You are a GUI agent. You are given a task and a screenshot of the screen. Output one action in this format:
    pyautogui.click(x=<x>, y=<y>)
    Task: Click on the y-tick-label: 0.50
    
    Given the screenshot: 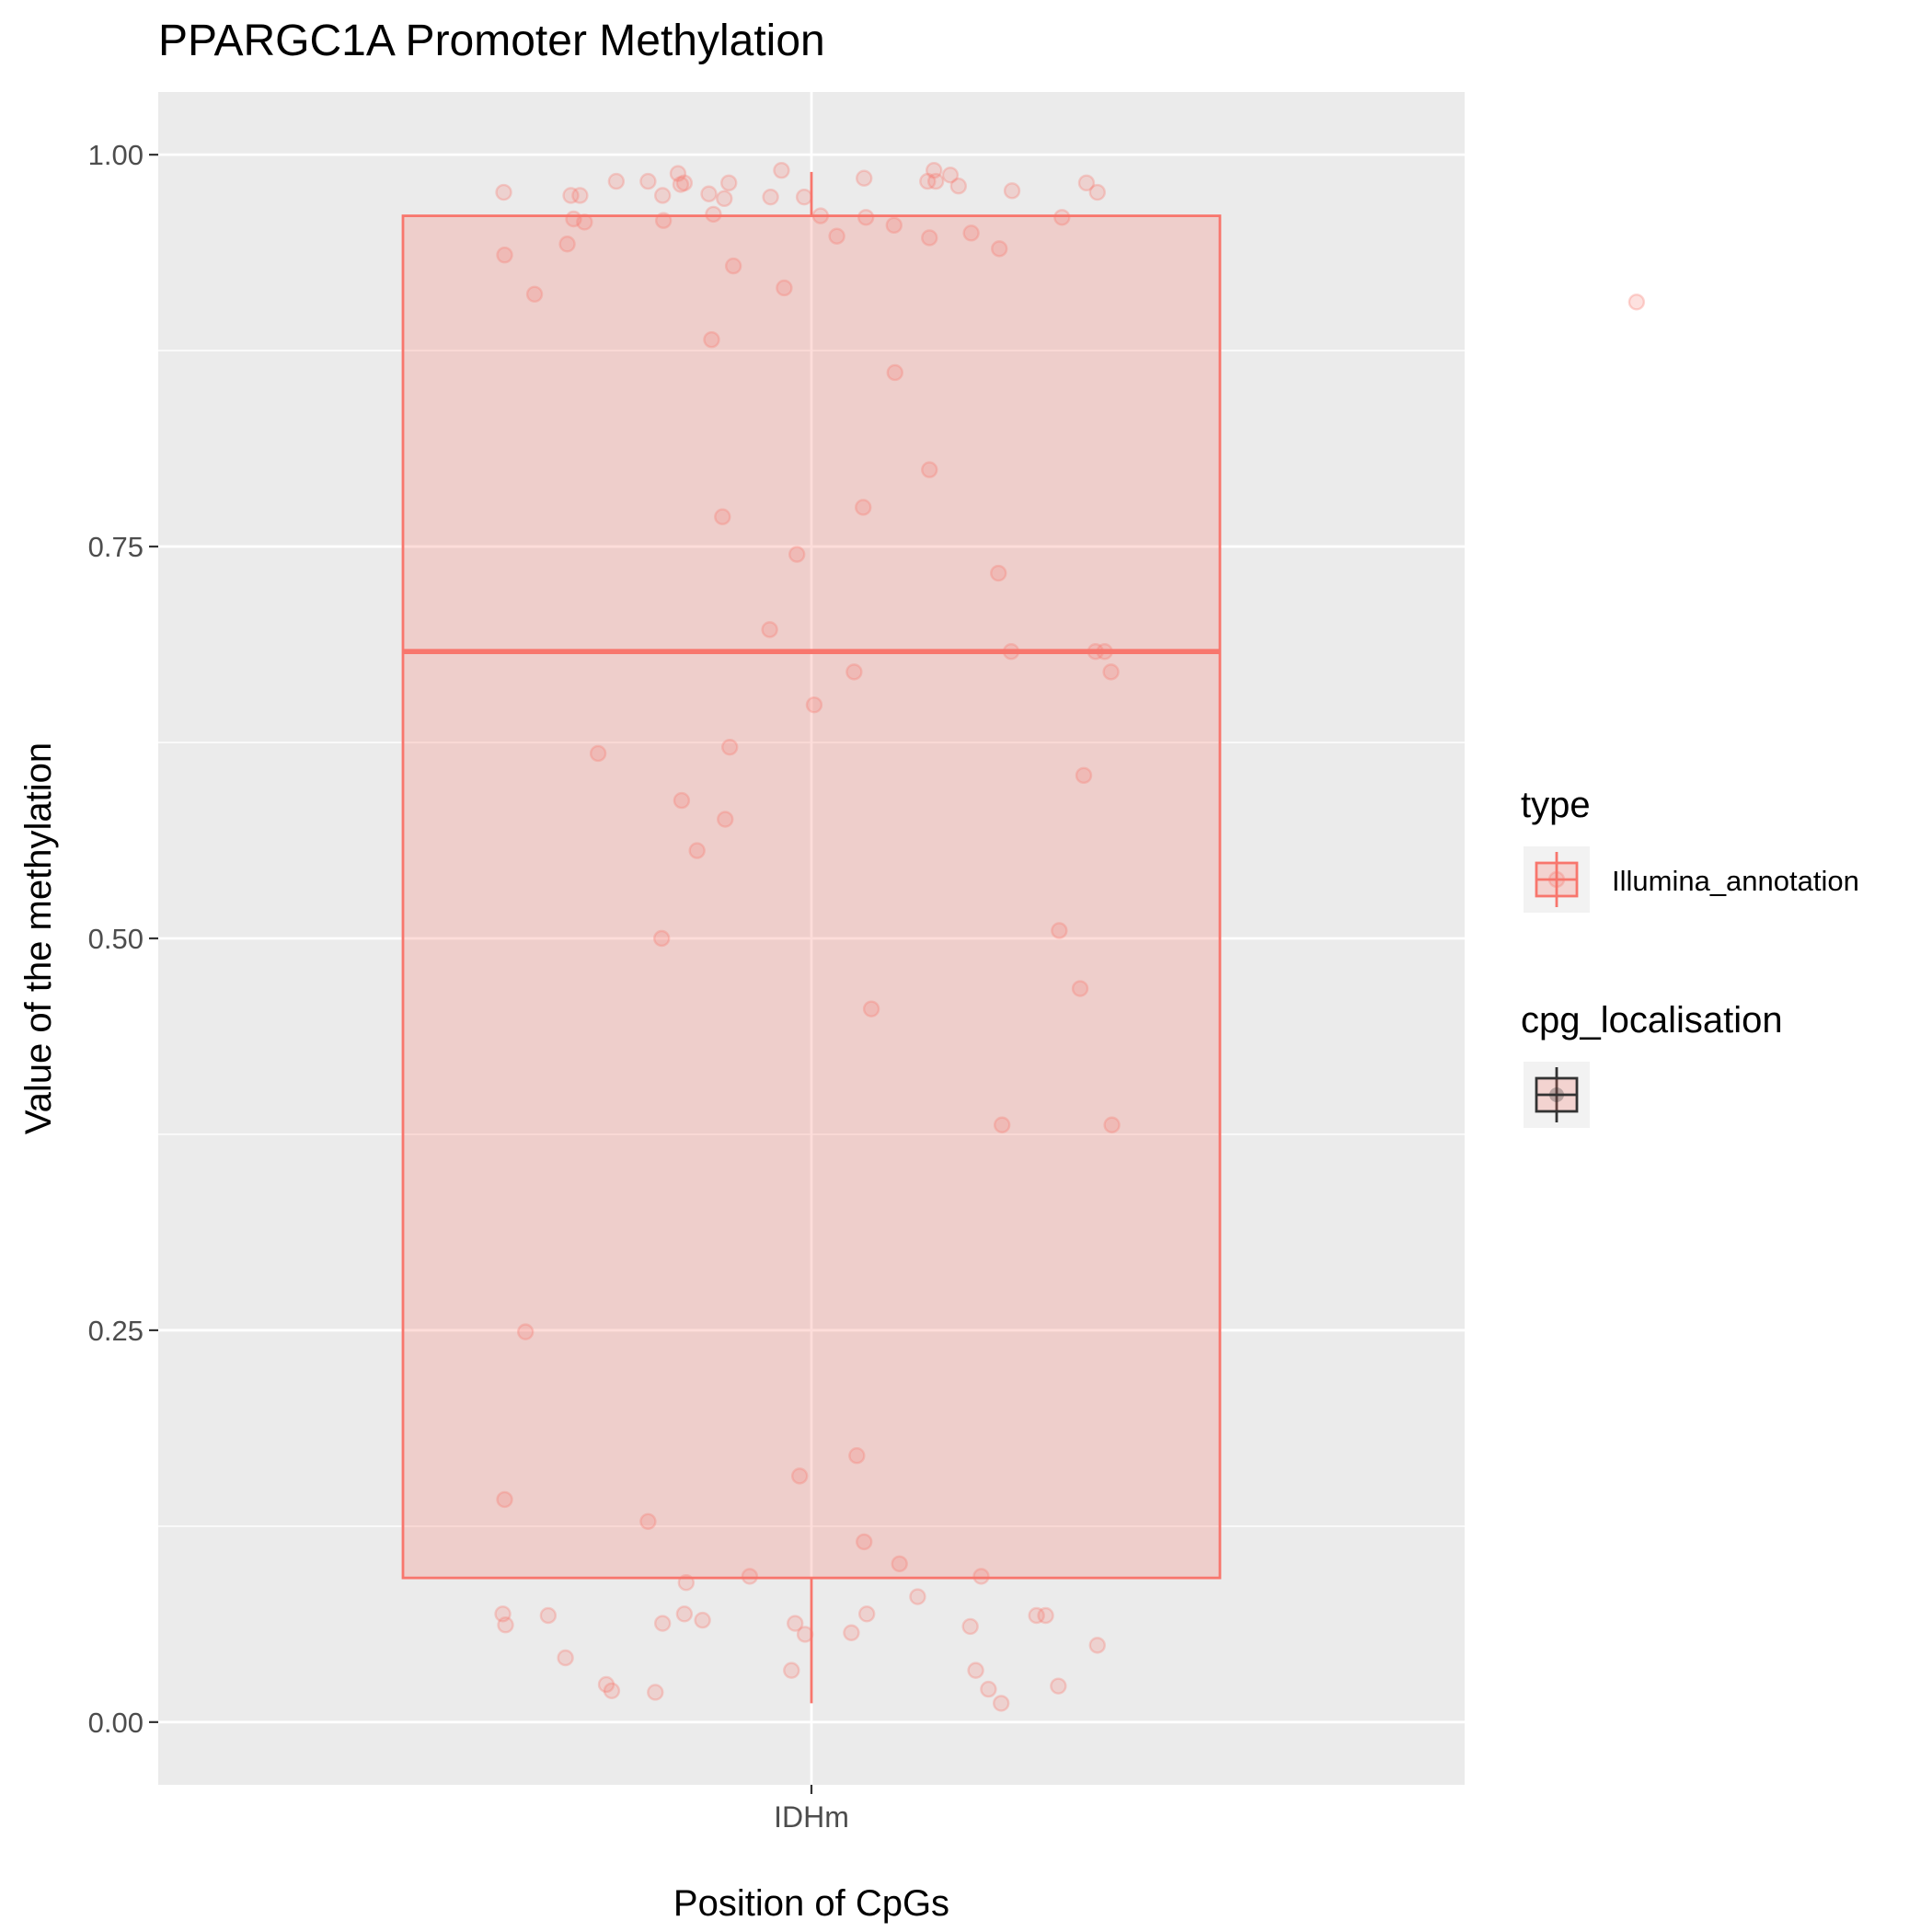 What is the action you would take?
    pyautogui.click(x=116, y=939)
    